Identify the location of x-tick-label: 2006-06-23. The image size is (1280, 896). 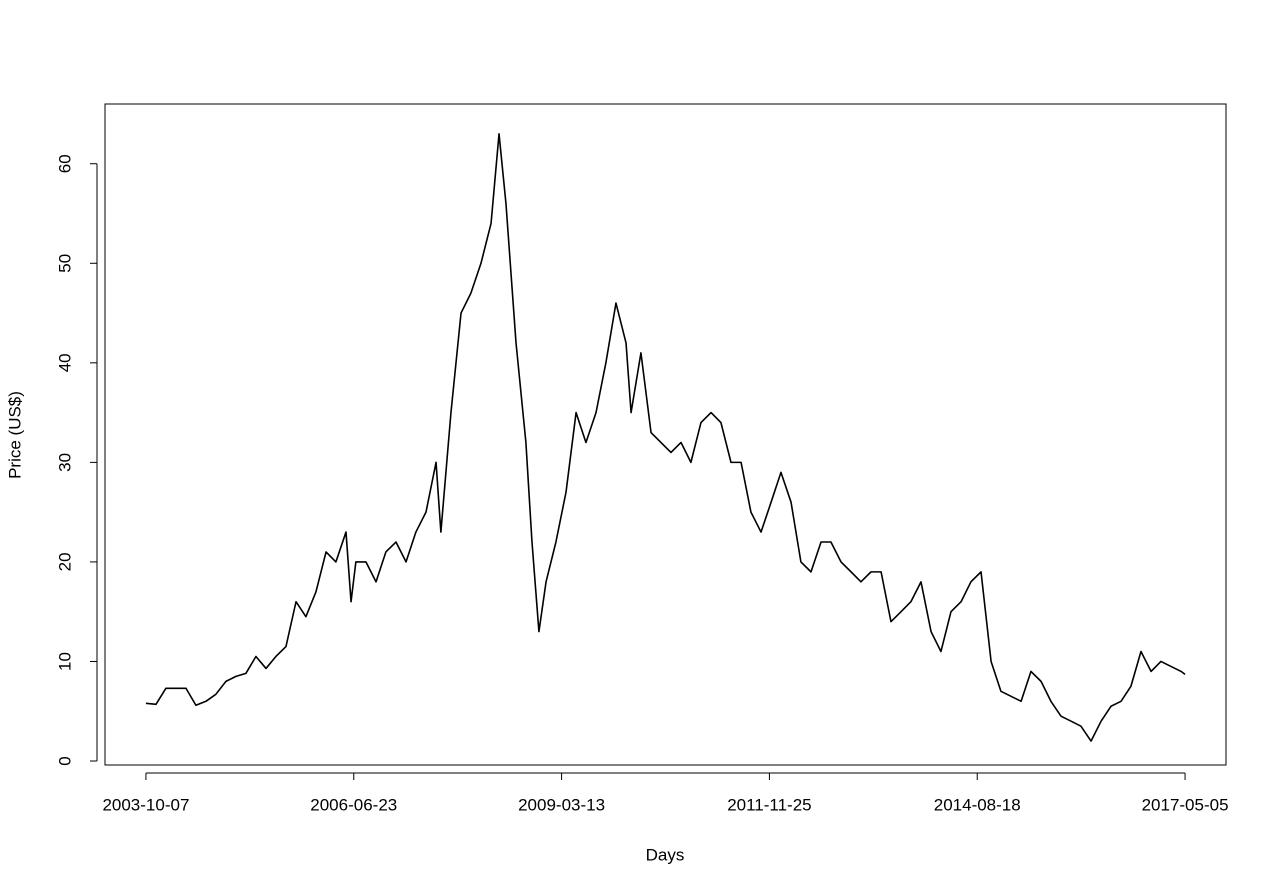
(353, 804).